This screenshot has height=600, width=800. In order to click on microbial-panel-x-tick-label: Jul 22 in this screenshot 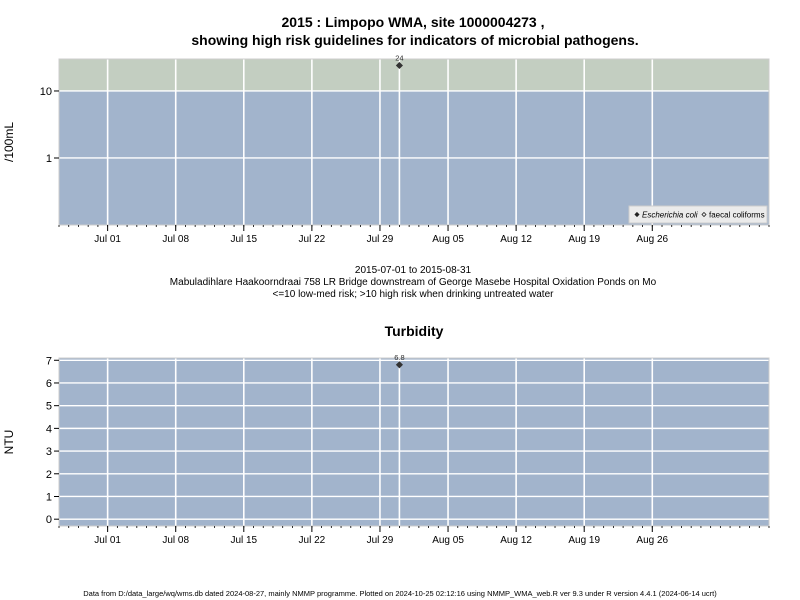, I will do `click(312, 239)`.